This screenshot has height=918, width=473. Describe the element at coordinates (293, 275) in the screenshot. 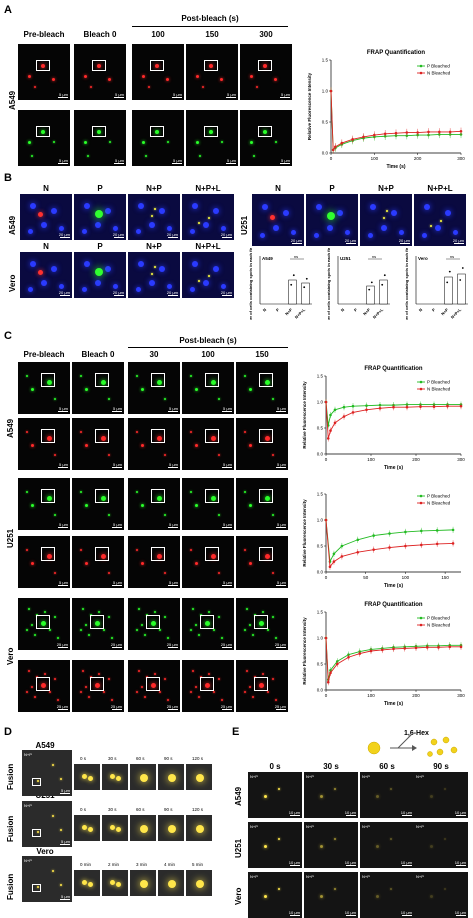

I see `bar-point` at that location.